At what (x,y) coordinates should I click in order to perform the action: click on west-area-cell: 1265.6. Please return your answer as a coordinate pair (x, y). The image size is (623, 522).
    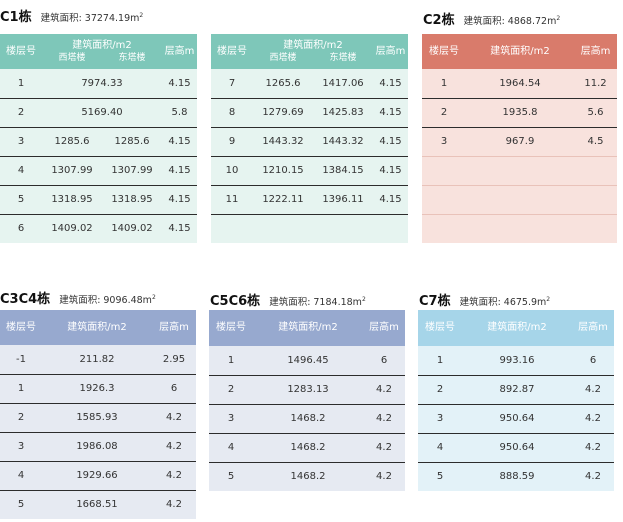
    Looking at the image, I should click on (283, 83).